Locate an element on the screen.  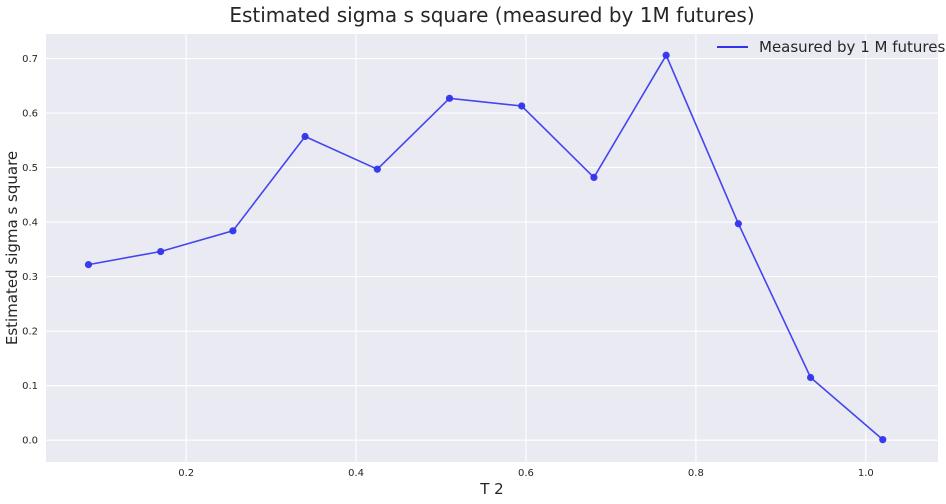
legend-entry-label: Measured by 1 M futures is located at coordinates (852, 47).